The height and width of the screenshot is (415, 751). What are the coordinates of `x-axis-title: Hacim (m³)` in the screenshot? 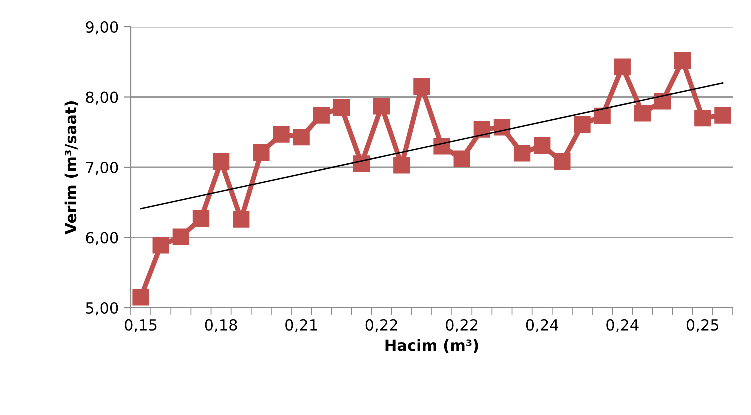 It's located at (432, 346).